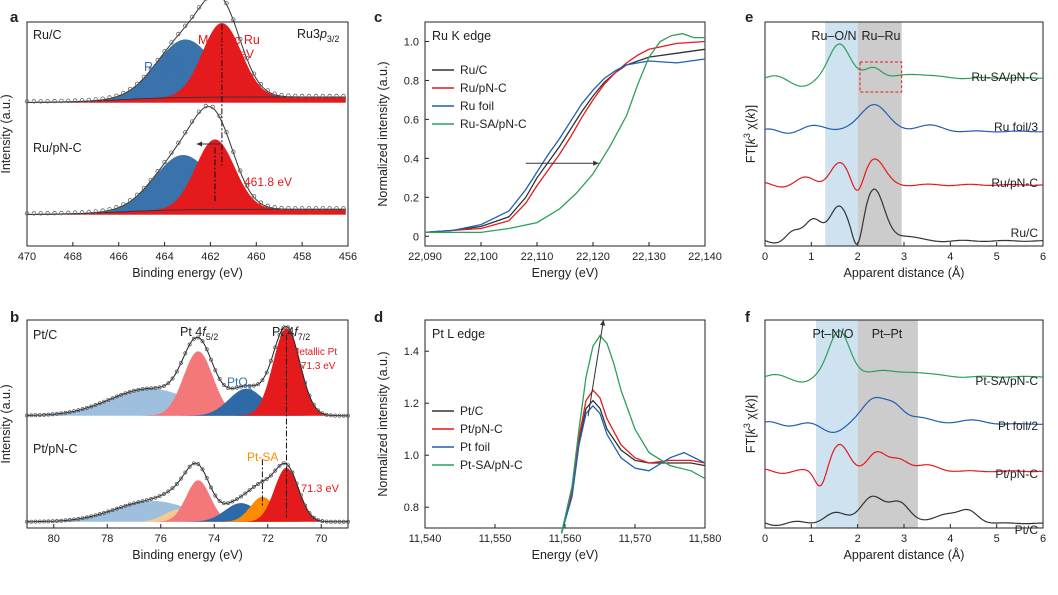  Describe the element at coordinates (565, 555) in the screenshot. I see `x-axis-label: Energy (eV)` at that location.